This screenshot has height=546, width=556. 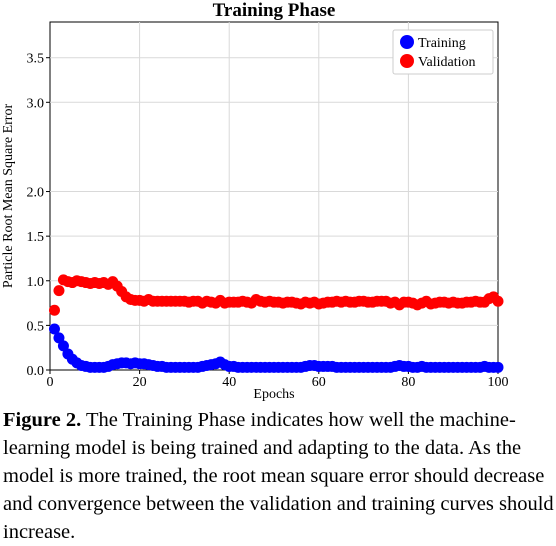 What do you see at coordinates (278, 380) in the screenshot?
I see `x-axis-ticks: 0 20 40 60 80 100` at bounding box center [278, 380].